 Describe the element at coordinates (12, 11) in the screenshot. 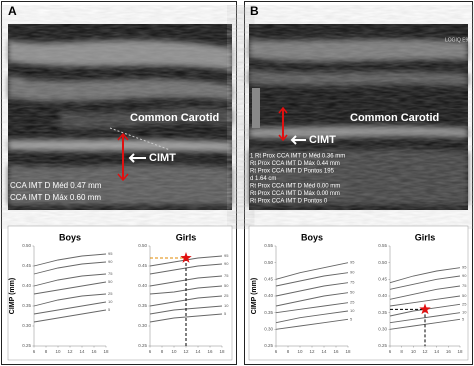

I see `panel-label: A` at that location.